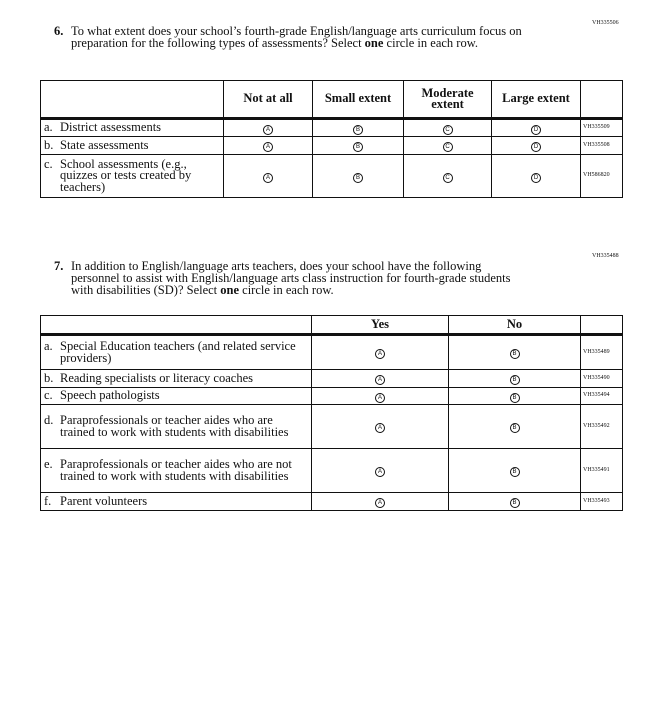 The width and height of the screenshot is (648, 708). I want to click on row-label: District assessments, so click(111, 127).